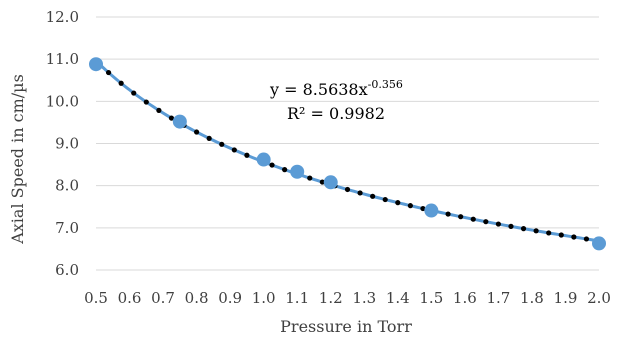 Image resolution: width=618 pixels, height=340 pixels. What do you see at coordinates (398, 298) in the screenshot?
I see `x-tick-label: 1.4` at bounding box center [398, 298].